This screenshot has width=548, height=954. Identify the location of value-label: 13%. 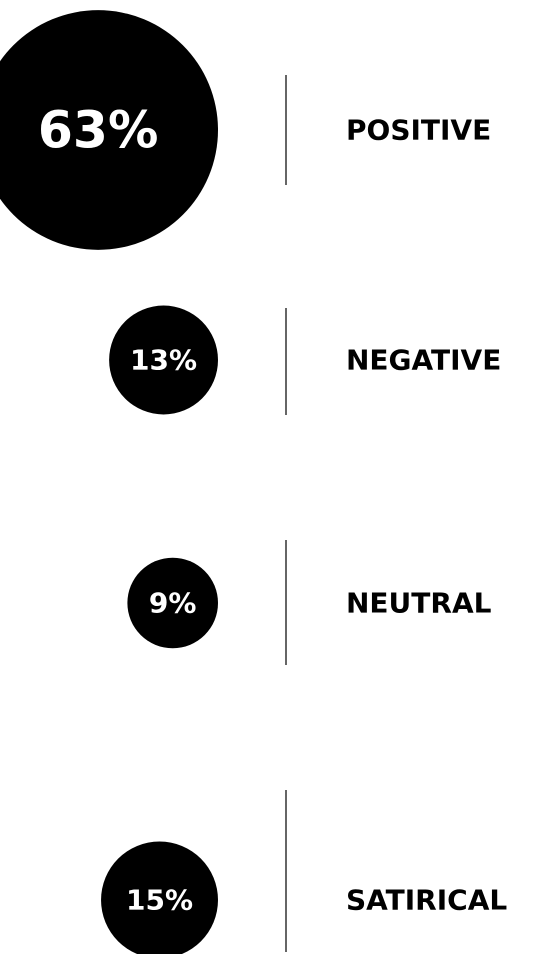
(163, 360).